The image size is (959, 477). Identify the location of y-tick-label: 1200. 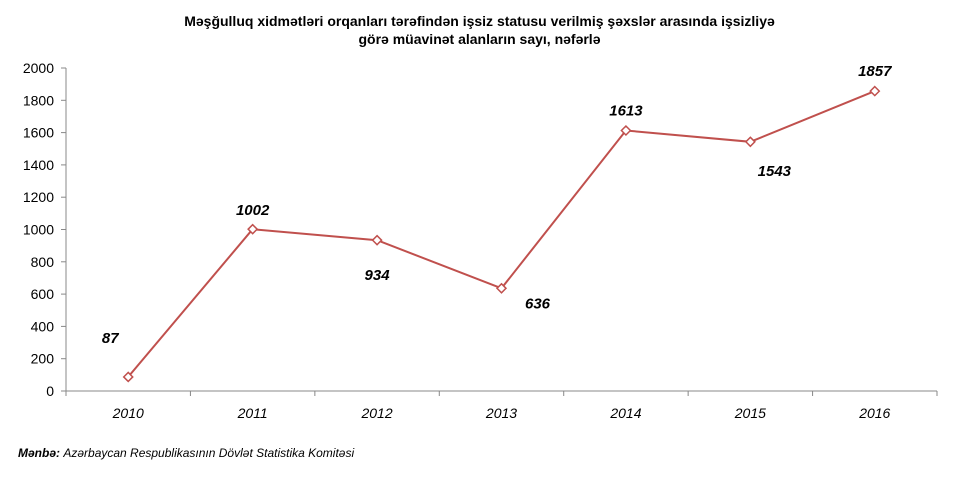
(38, 197).